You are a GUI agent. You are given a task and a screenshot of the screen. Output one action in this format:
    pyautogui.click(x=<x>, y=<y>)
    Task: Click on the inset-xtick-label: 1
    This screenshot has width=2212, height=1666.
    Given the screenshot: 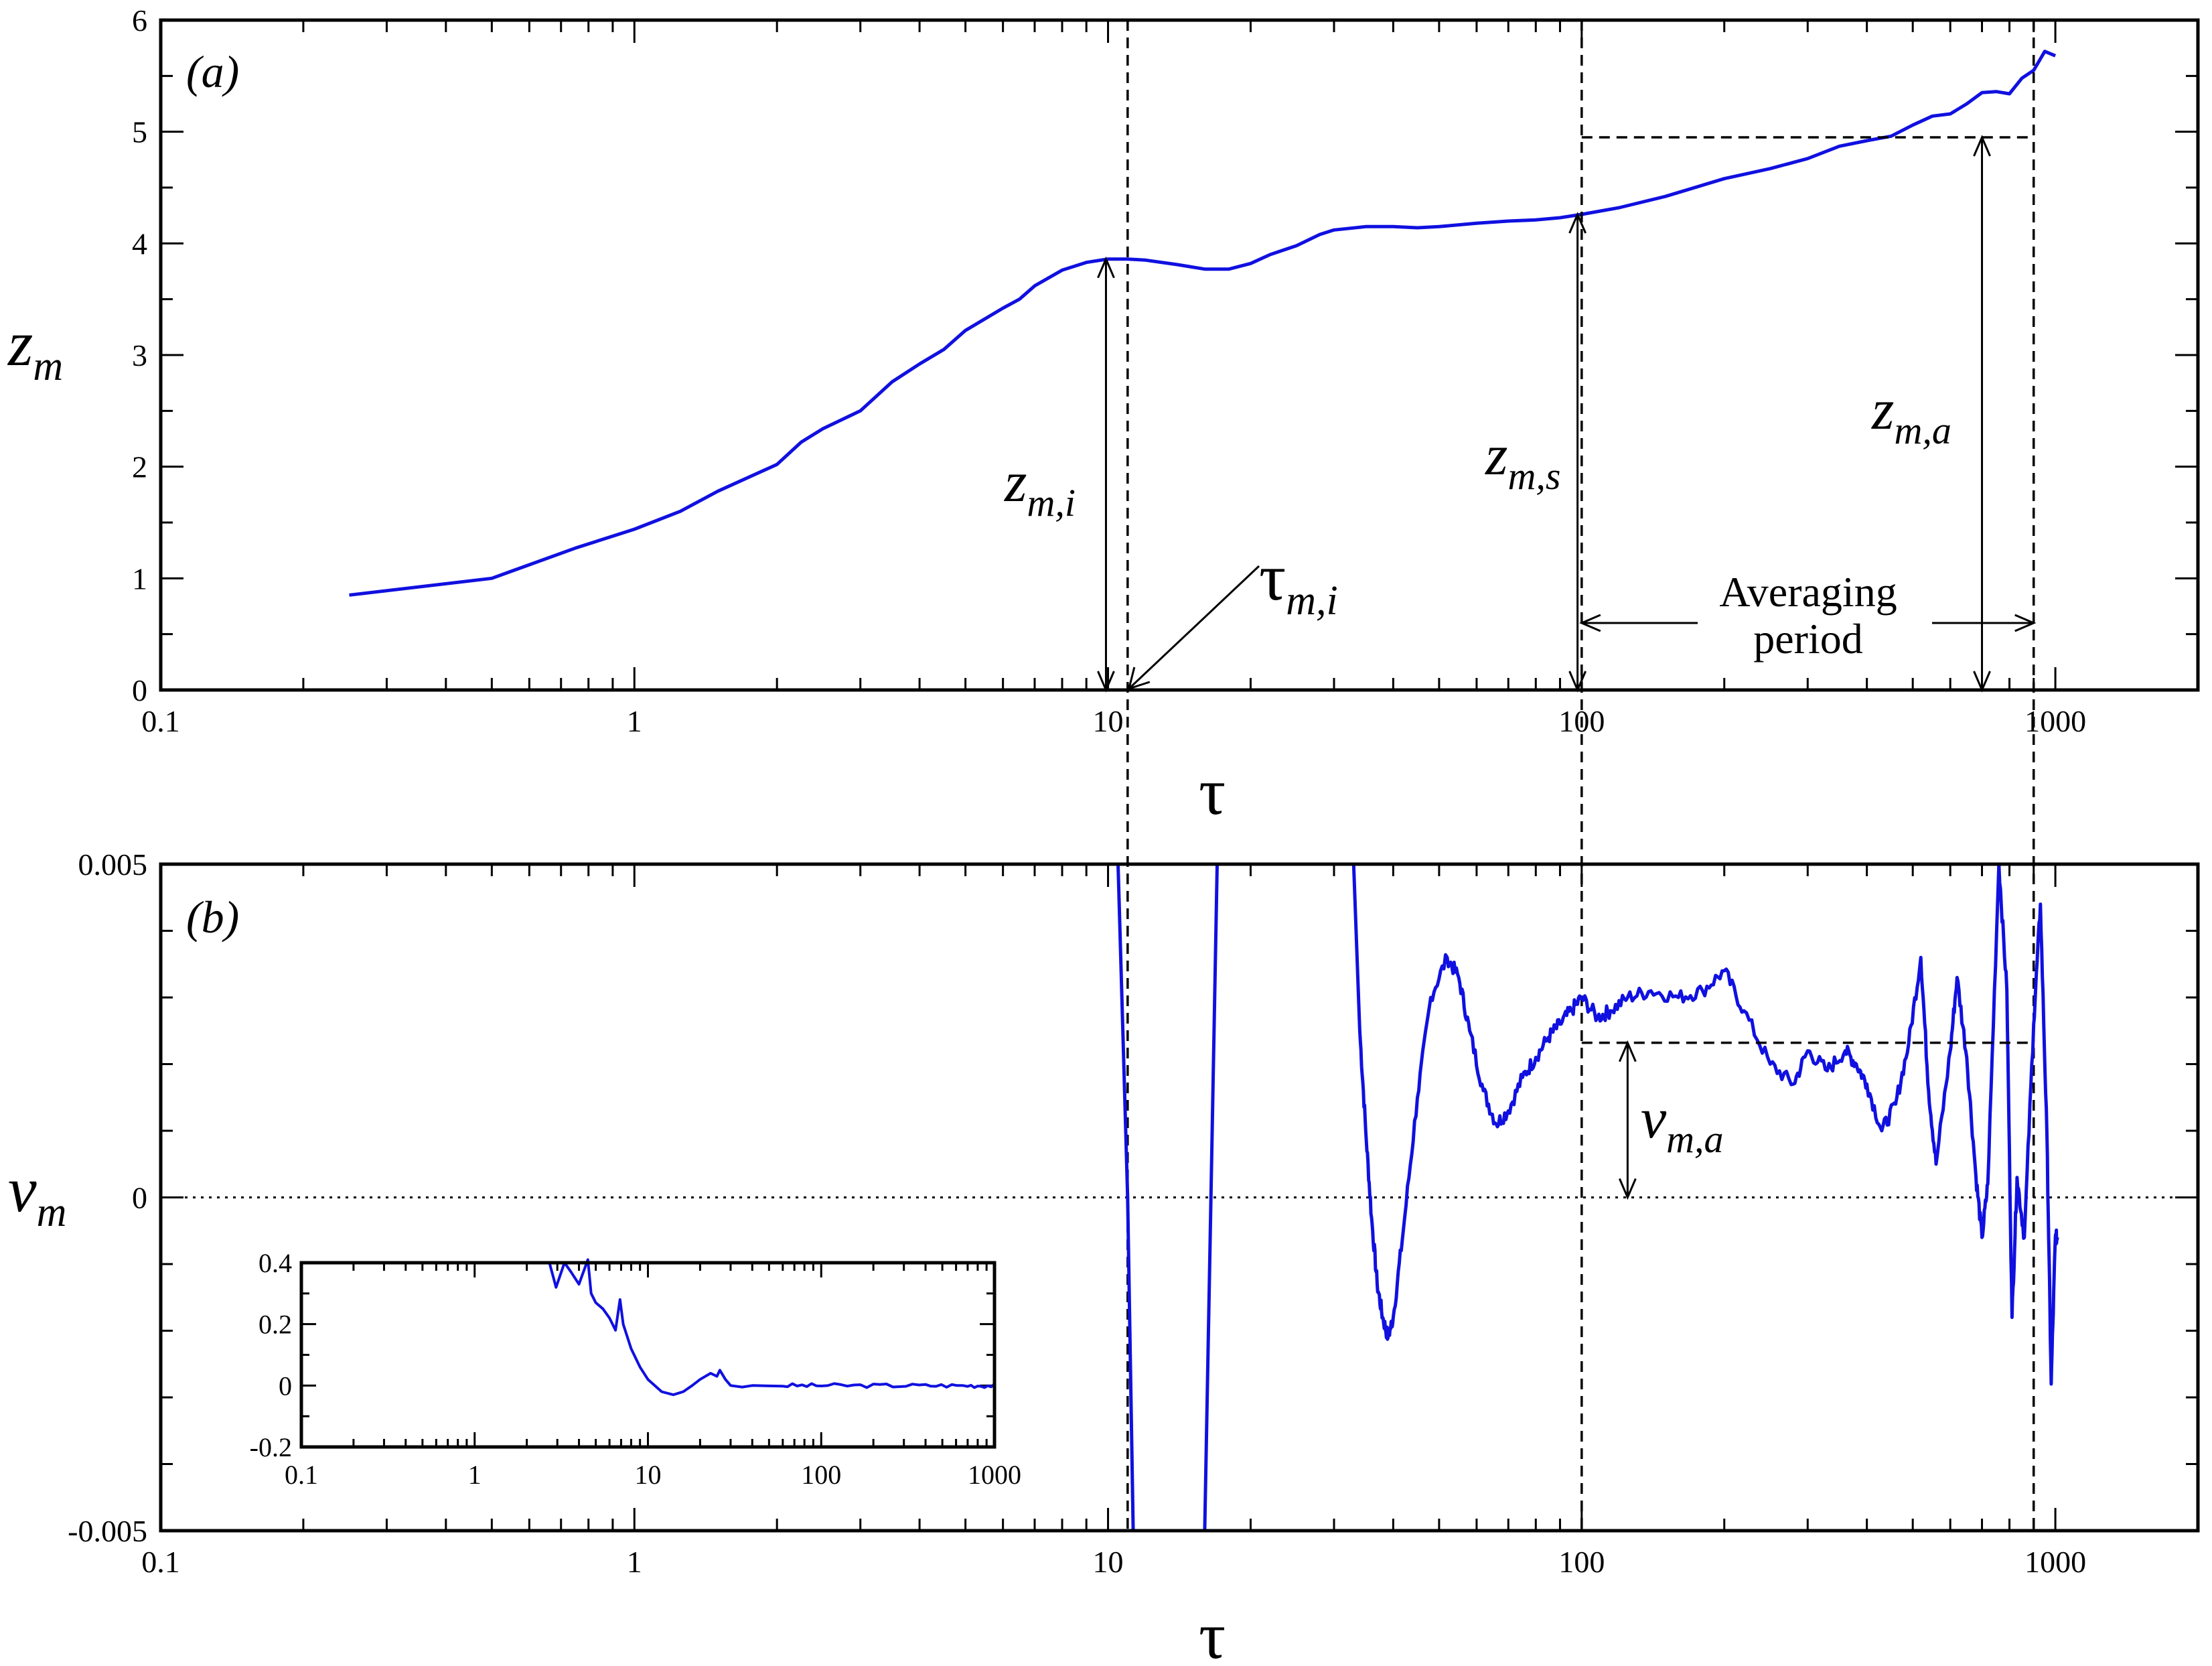 What is the action you would take?
    pyautogui.click(x=475, y=1475)
    